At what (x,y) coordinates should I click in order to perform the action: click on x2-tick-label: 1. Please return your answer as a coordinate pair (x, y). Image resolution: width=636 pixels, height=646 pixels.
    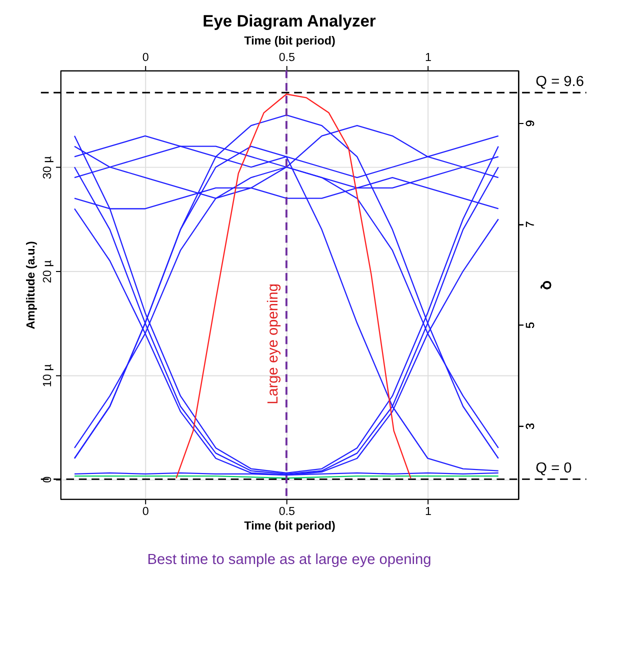
    Looking at the image, I should click on (428, 57).